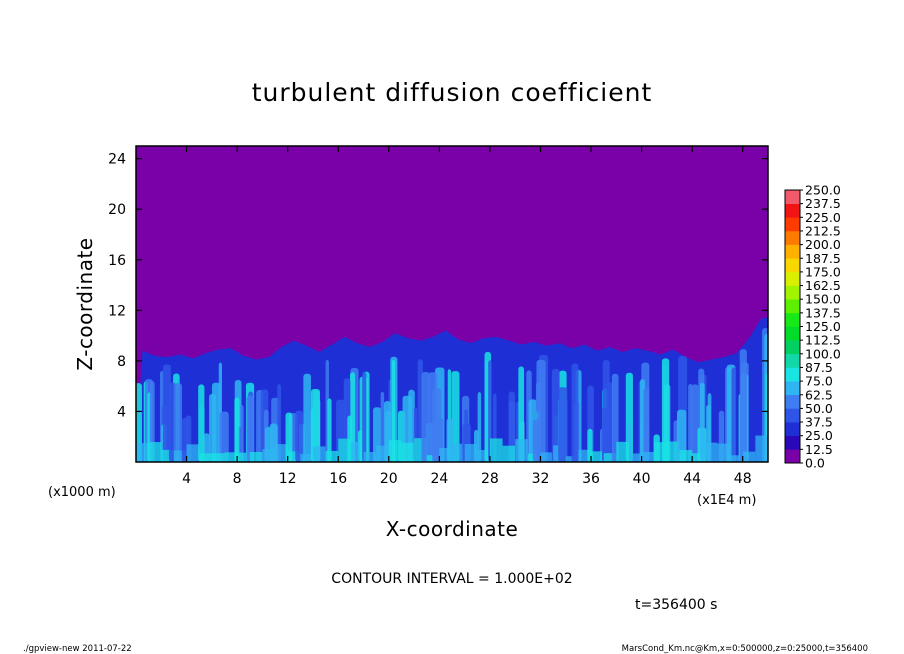  Describe the element at coordinates (819, 381) in the screenshot. I see `colorbar-label: 75.0` at that location.